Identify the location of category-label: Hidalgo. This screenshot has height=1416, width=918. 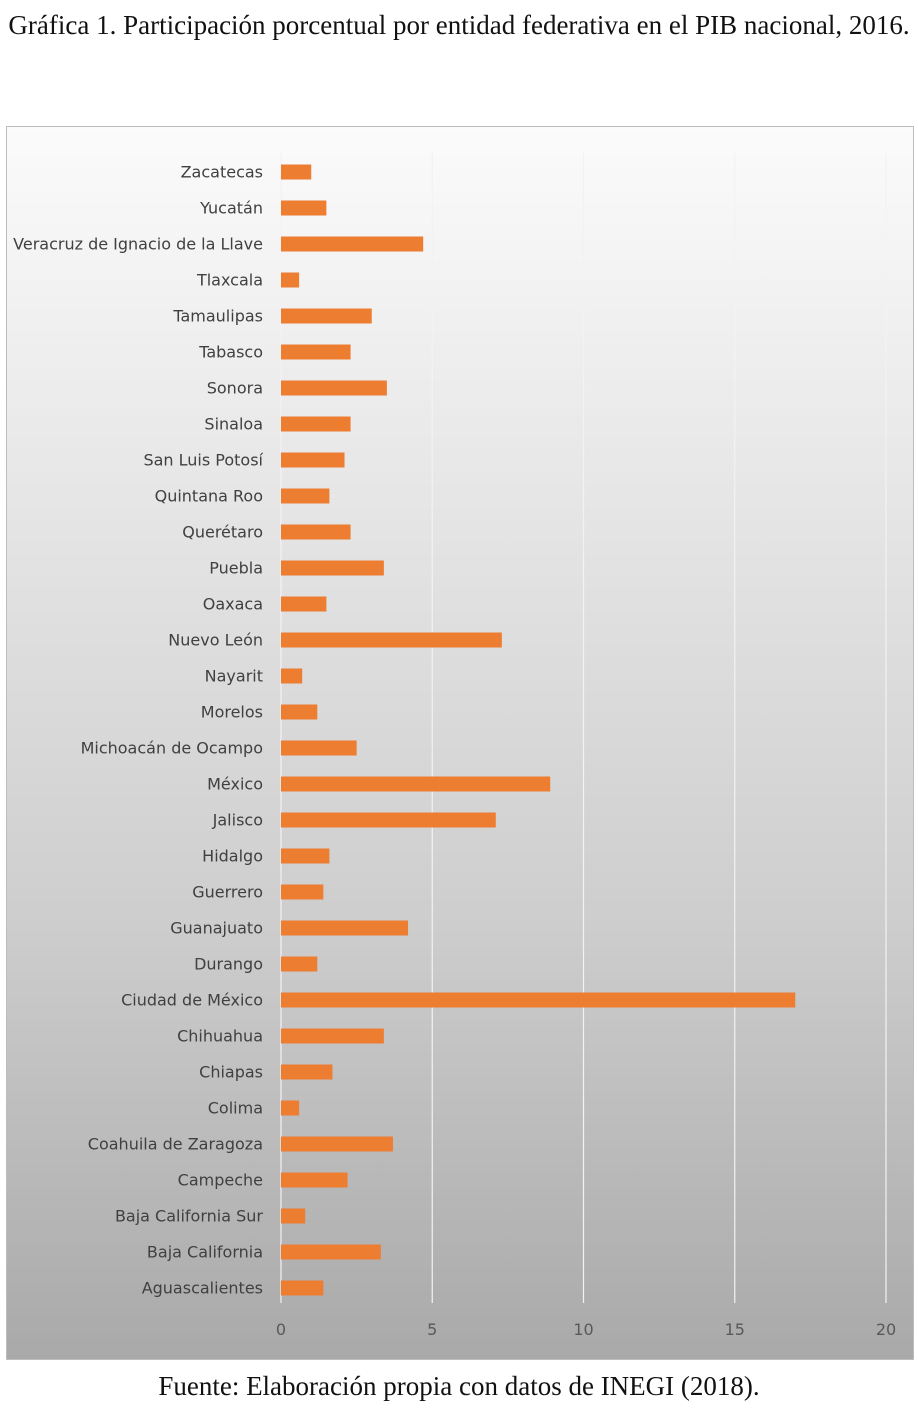
(232, 856).